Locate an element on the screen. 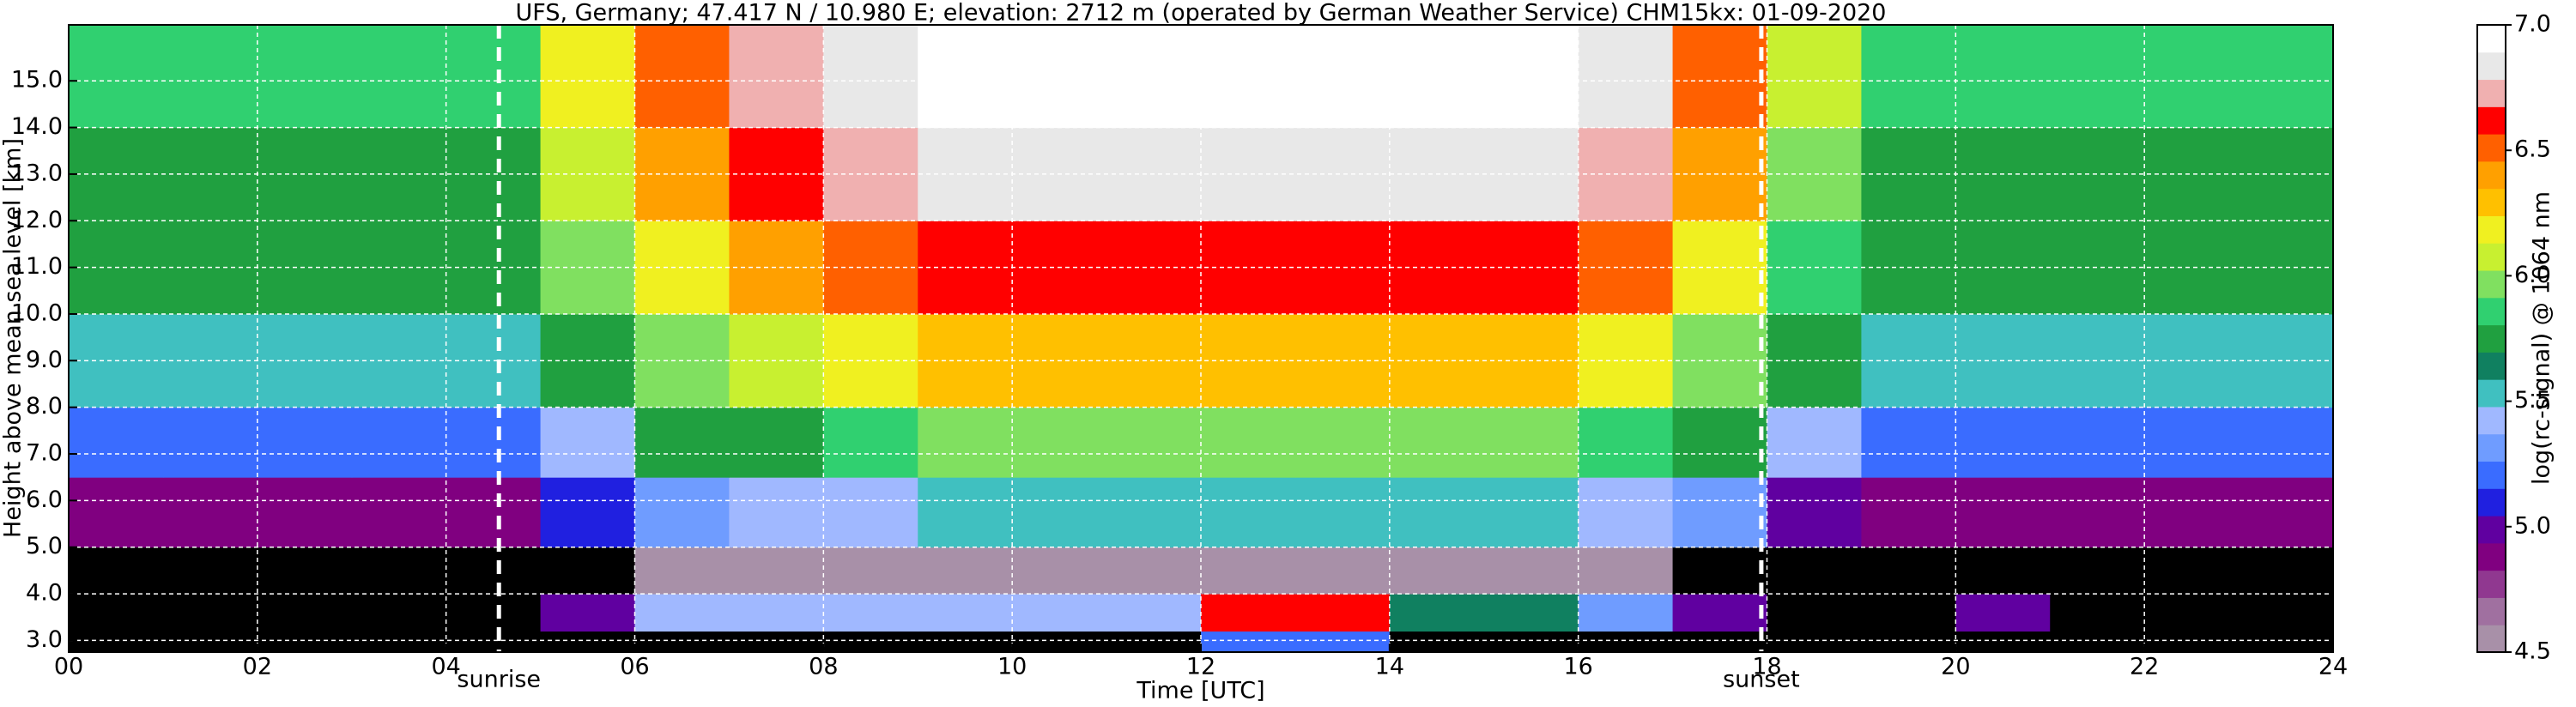 The image size is (2576, 707). y-tick-label: 15.0 is located at coordinates (37, 81).